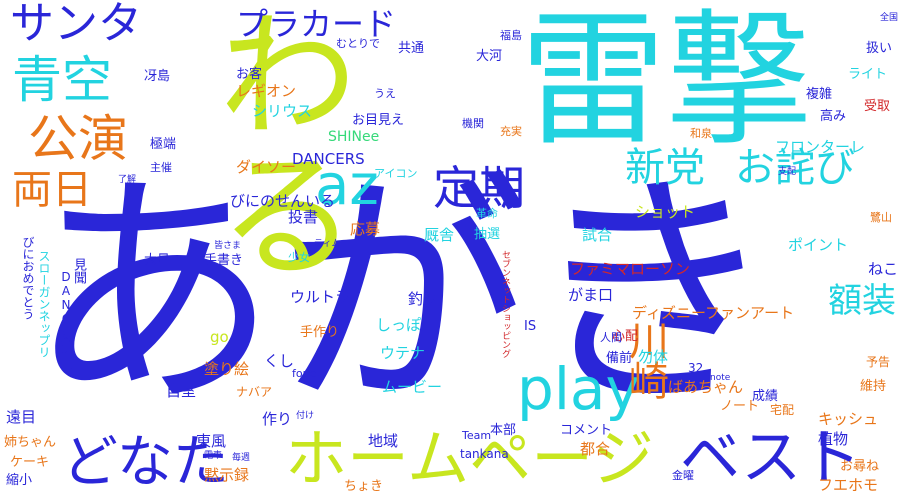 The width and height of the screenshot is (900, 500). I want to click on word-homepage: ホームページ, so click(469, 458).